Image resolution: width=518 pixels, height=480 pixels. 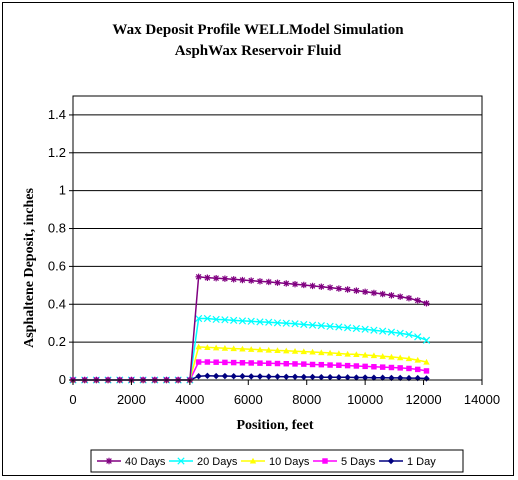 I want to click on x-tick-label: 14000, so click(x=482, y=399).